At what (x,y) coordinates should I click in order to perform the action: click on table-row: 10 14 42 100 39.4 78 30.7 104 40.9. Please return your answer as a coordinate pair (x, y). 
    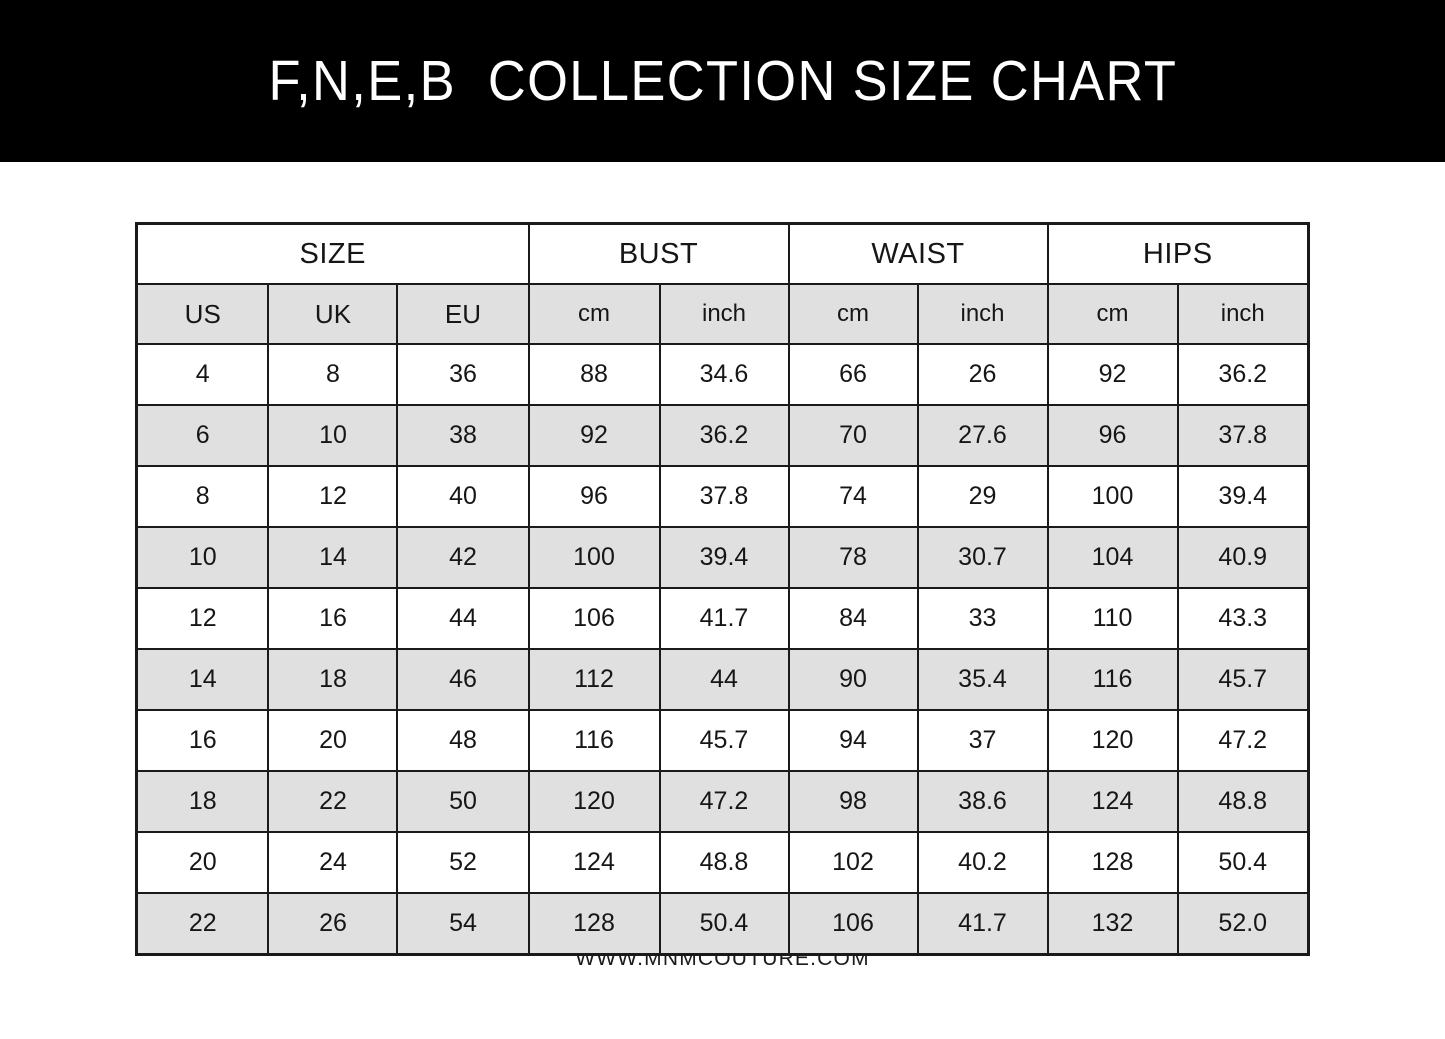
    Looking at the image, I should click on (722, 557).